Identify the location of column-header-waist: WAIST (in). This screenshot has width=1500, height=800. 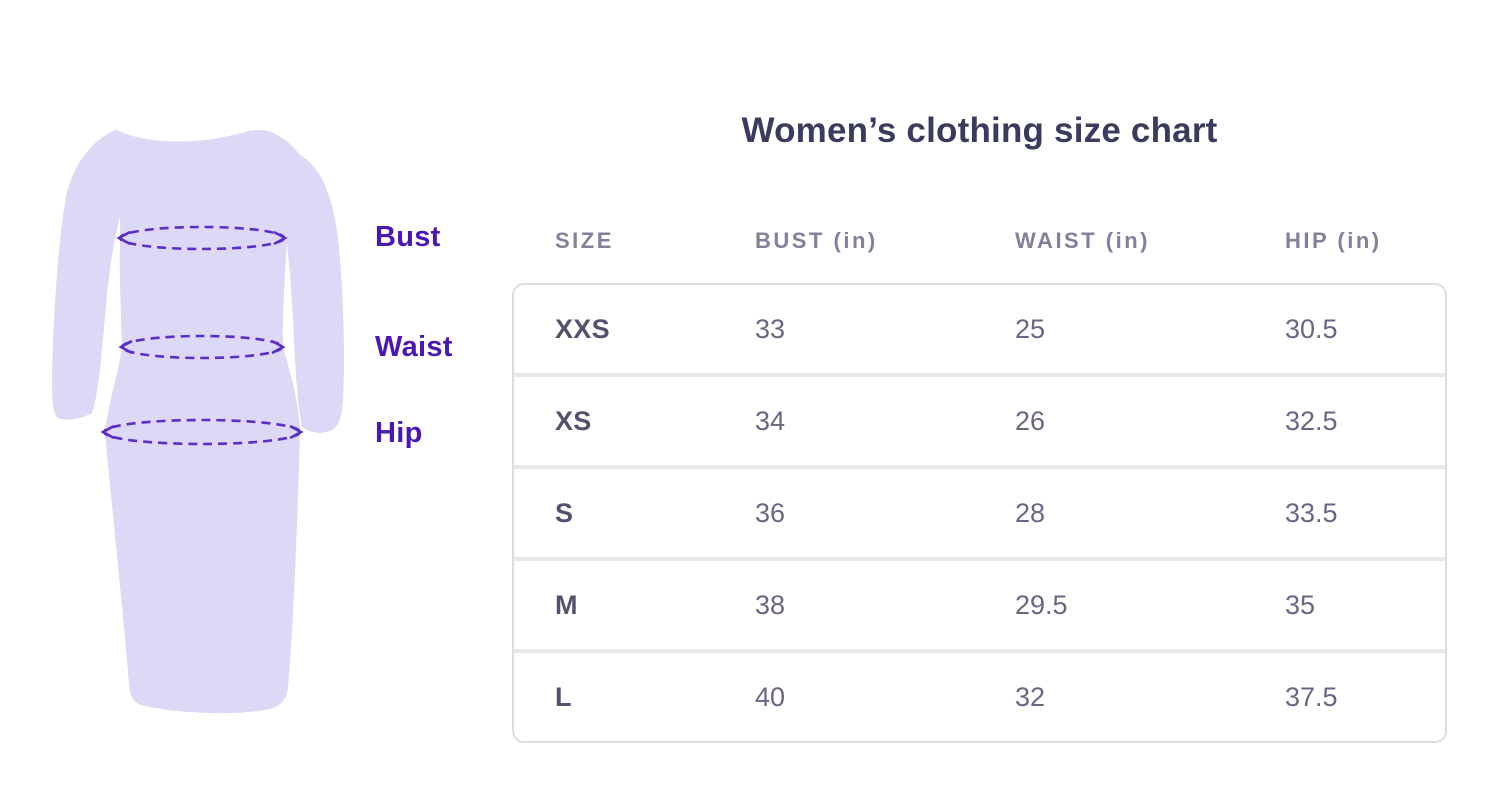
(1082, 240).